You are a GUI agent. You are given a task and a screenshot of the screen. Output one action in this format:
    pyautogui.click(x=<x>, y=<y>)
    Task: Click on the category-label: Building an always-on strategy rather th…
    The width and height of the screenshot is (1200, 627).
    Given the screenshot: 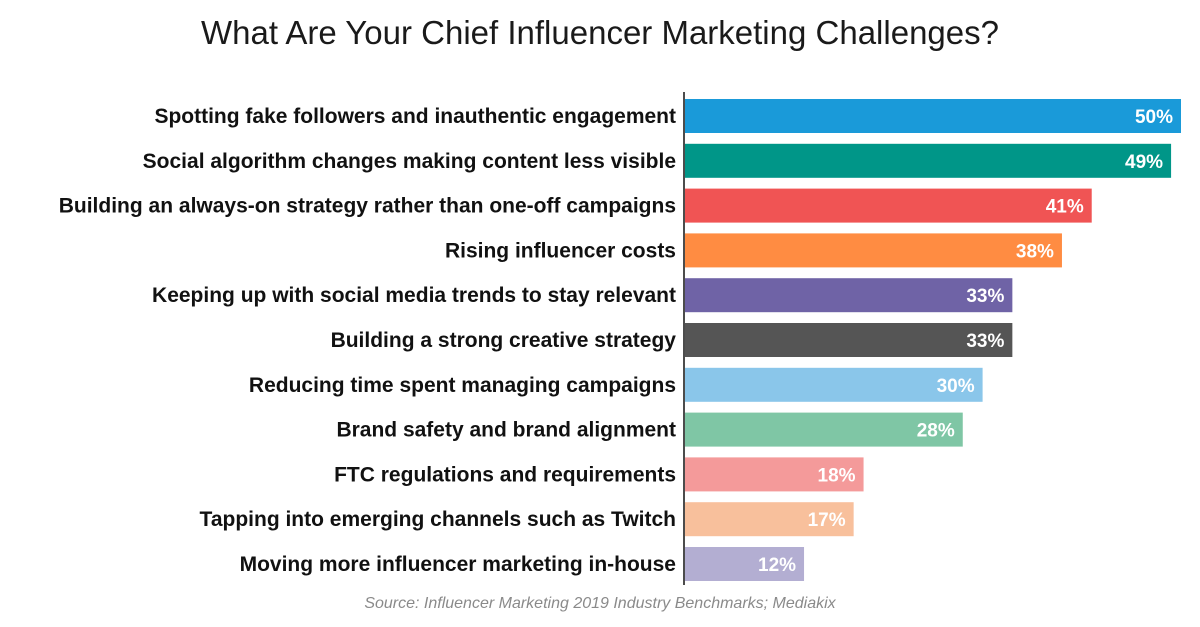 What is the action you would take?
    pyautogui.click(x=367, y=206)
    